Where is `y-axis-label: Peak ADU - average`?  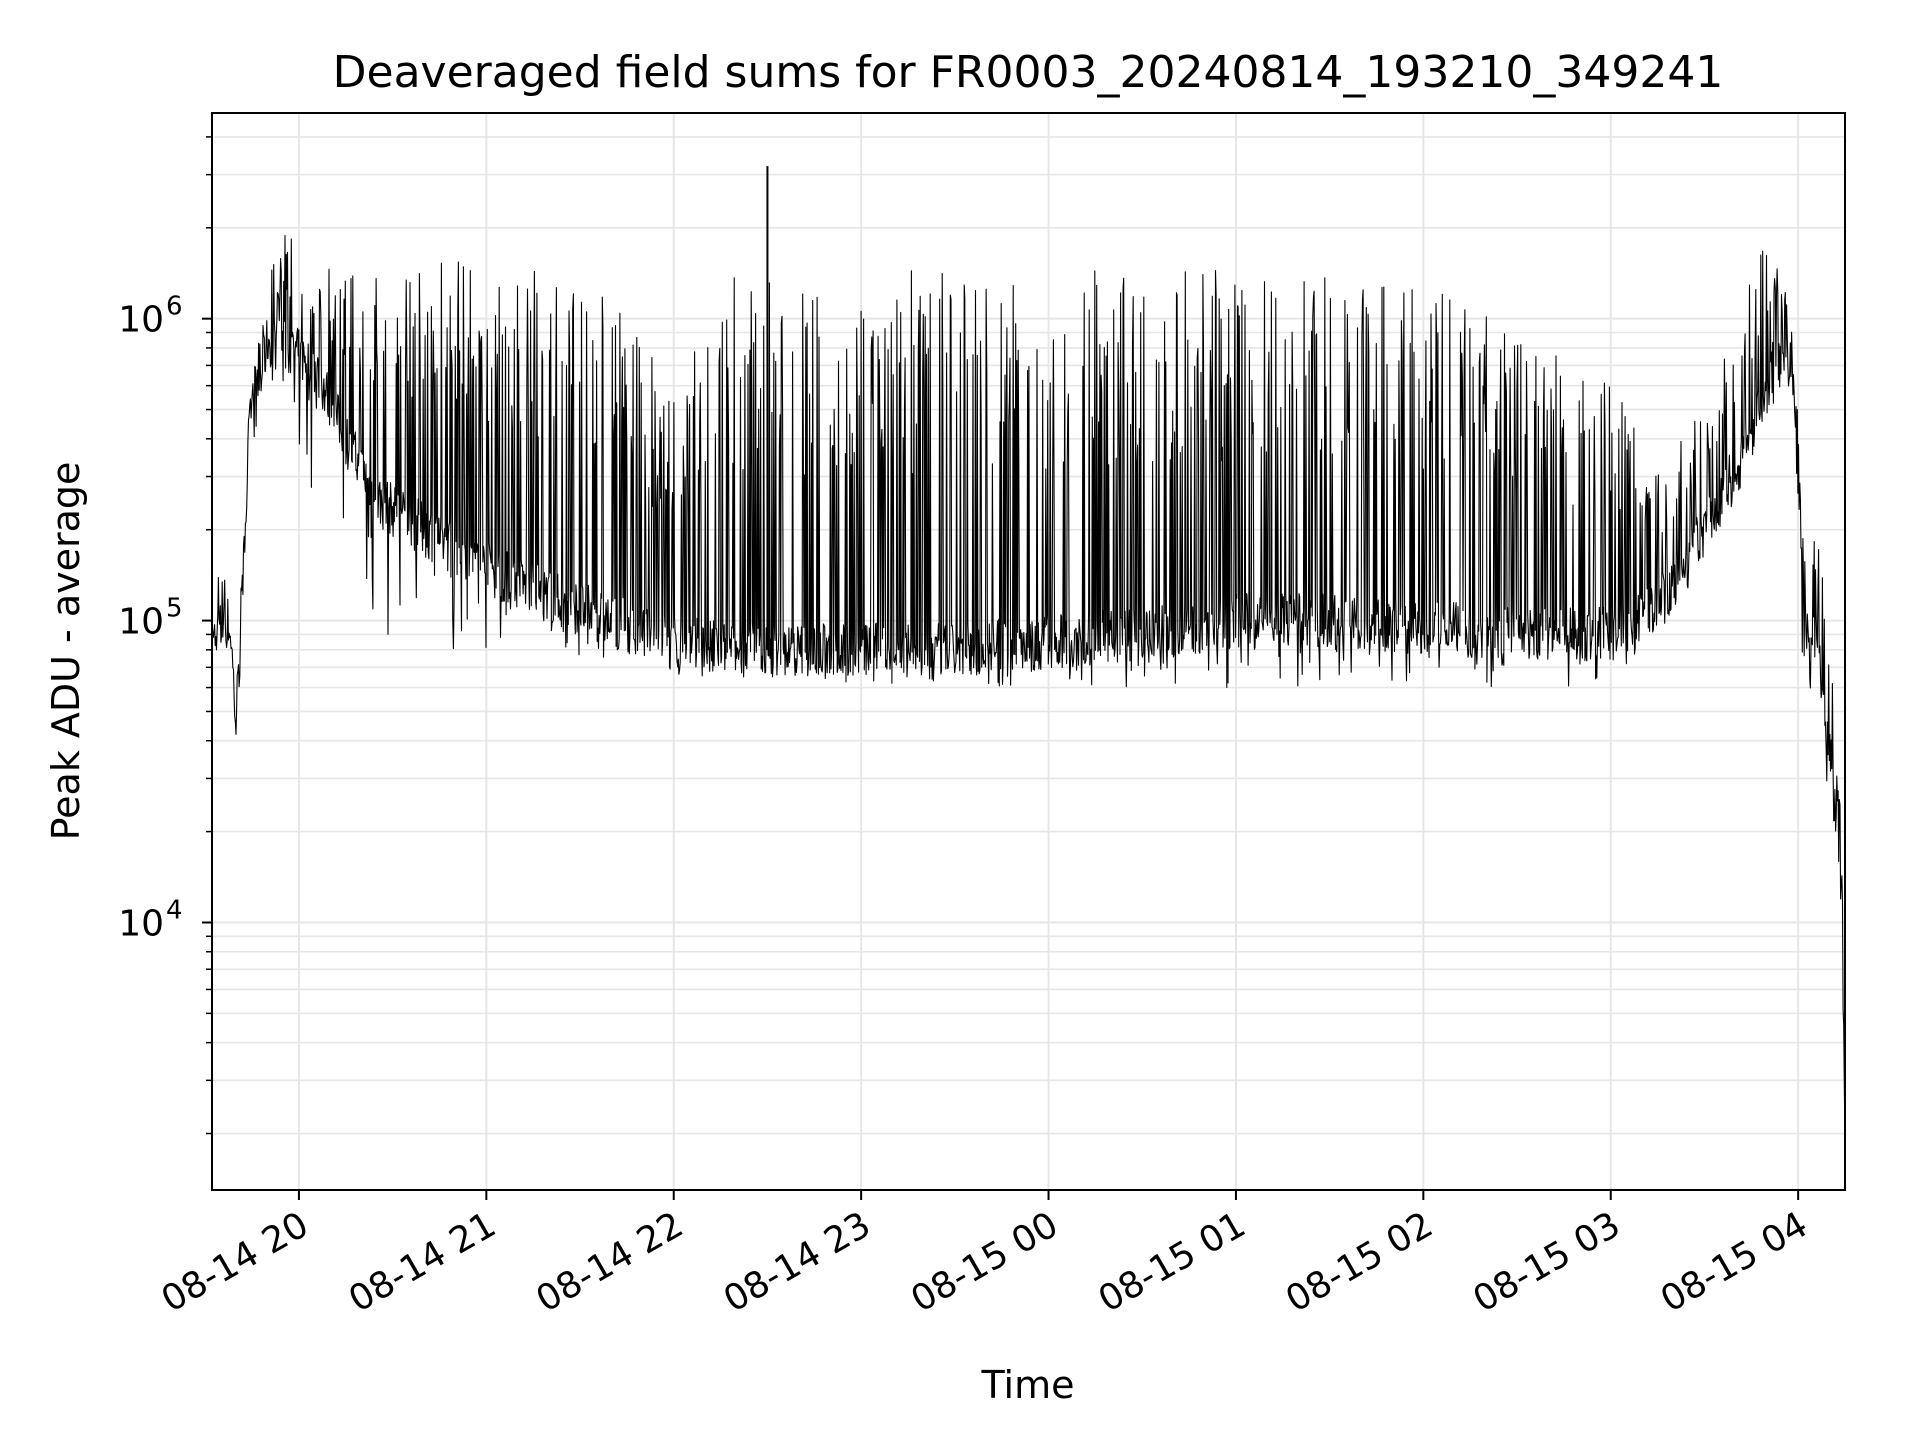 y-axis-label: Peak ADU - average is located at coordinates (66, 651).